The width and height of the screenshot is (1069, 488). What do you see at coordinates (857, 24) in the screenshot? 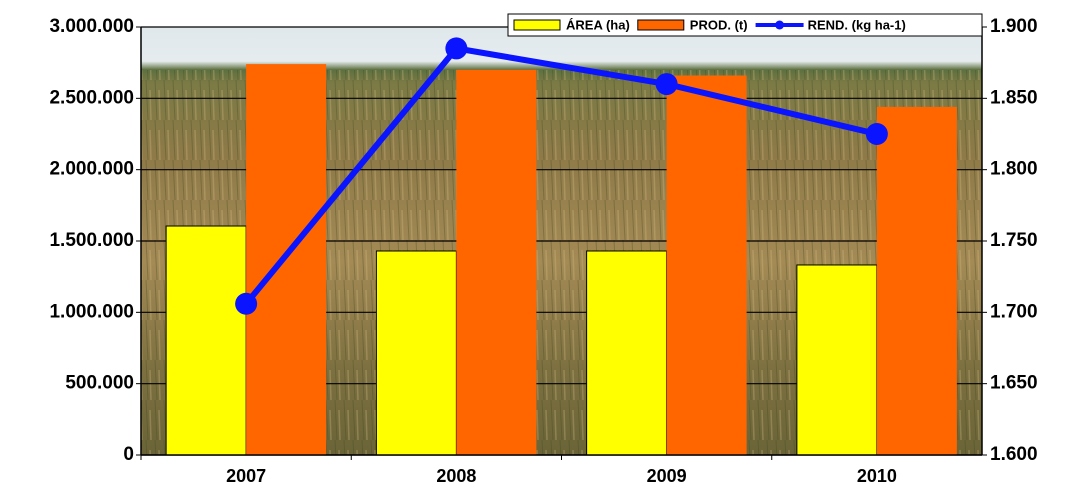
I see `legend-label: REND. (kg ha-1)` at bounding box center [857, 24].